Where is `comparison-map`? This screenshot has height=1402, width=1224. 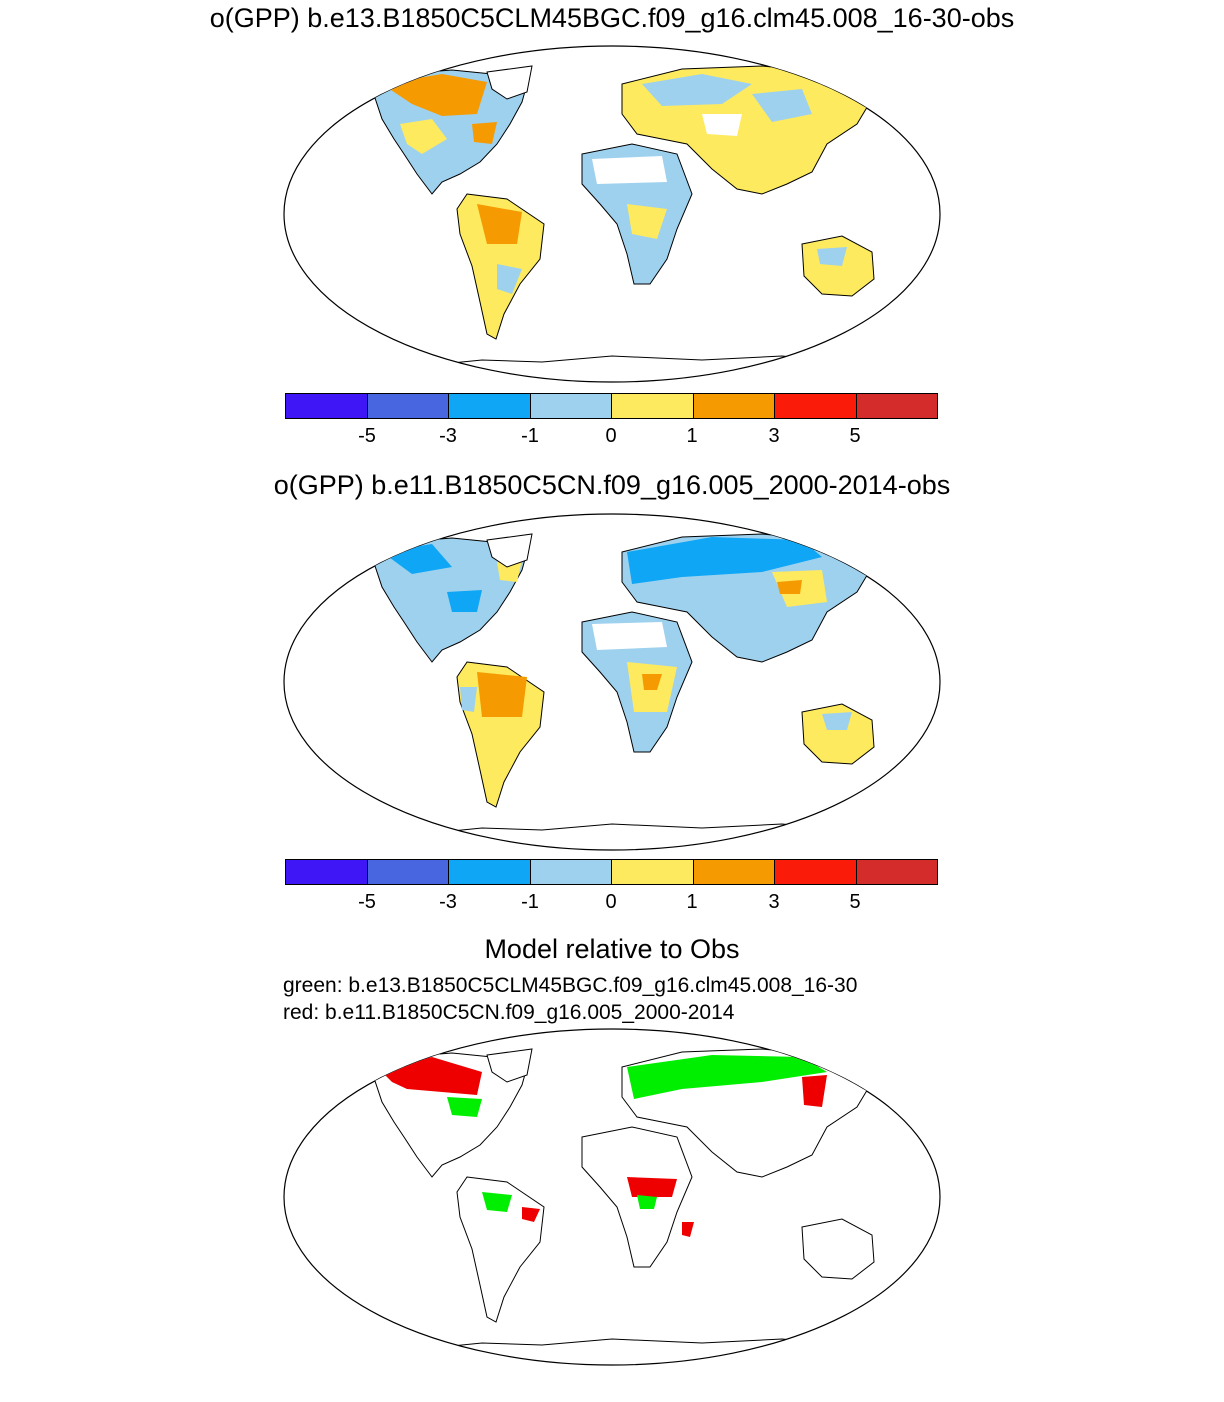
comparison-map is located at coordinates (612, 1197).